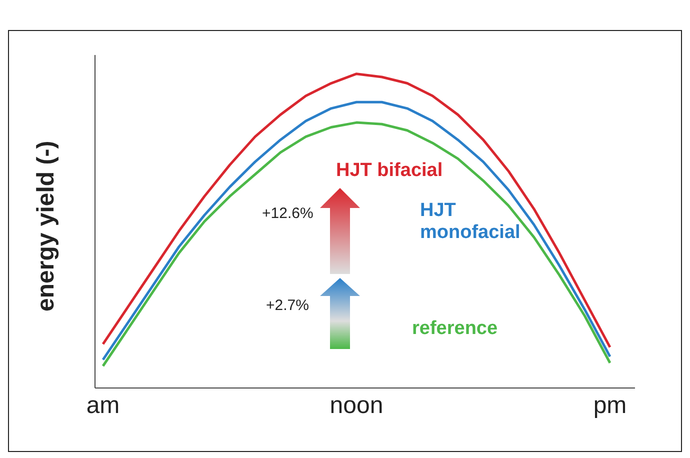 This screenshot has height=458, width=690. I want to click on annotation: +2.7%, so click(287, 305).